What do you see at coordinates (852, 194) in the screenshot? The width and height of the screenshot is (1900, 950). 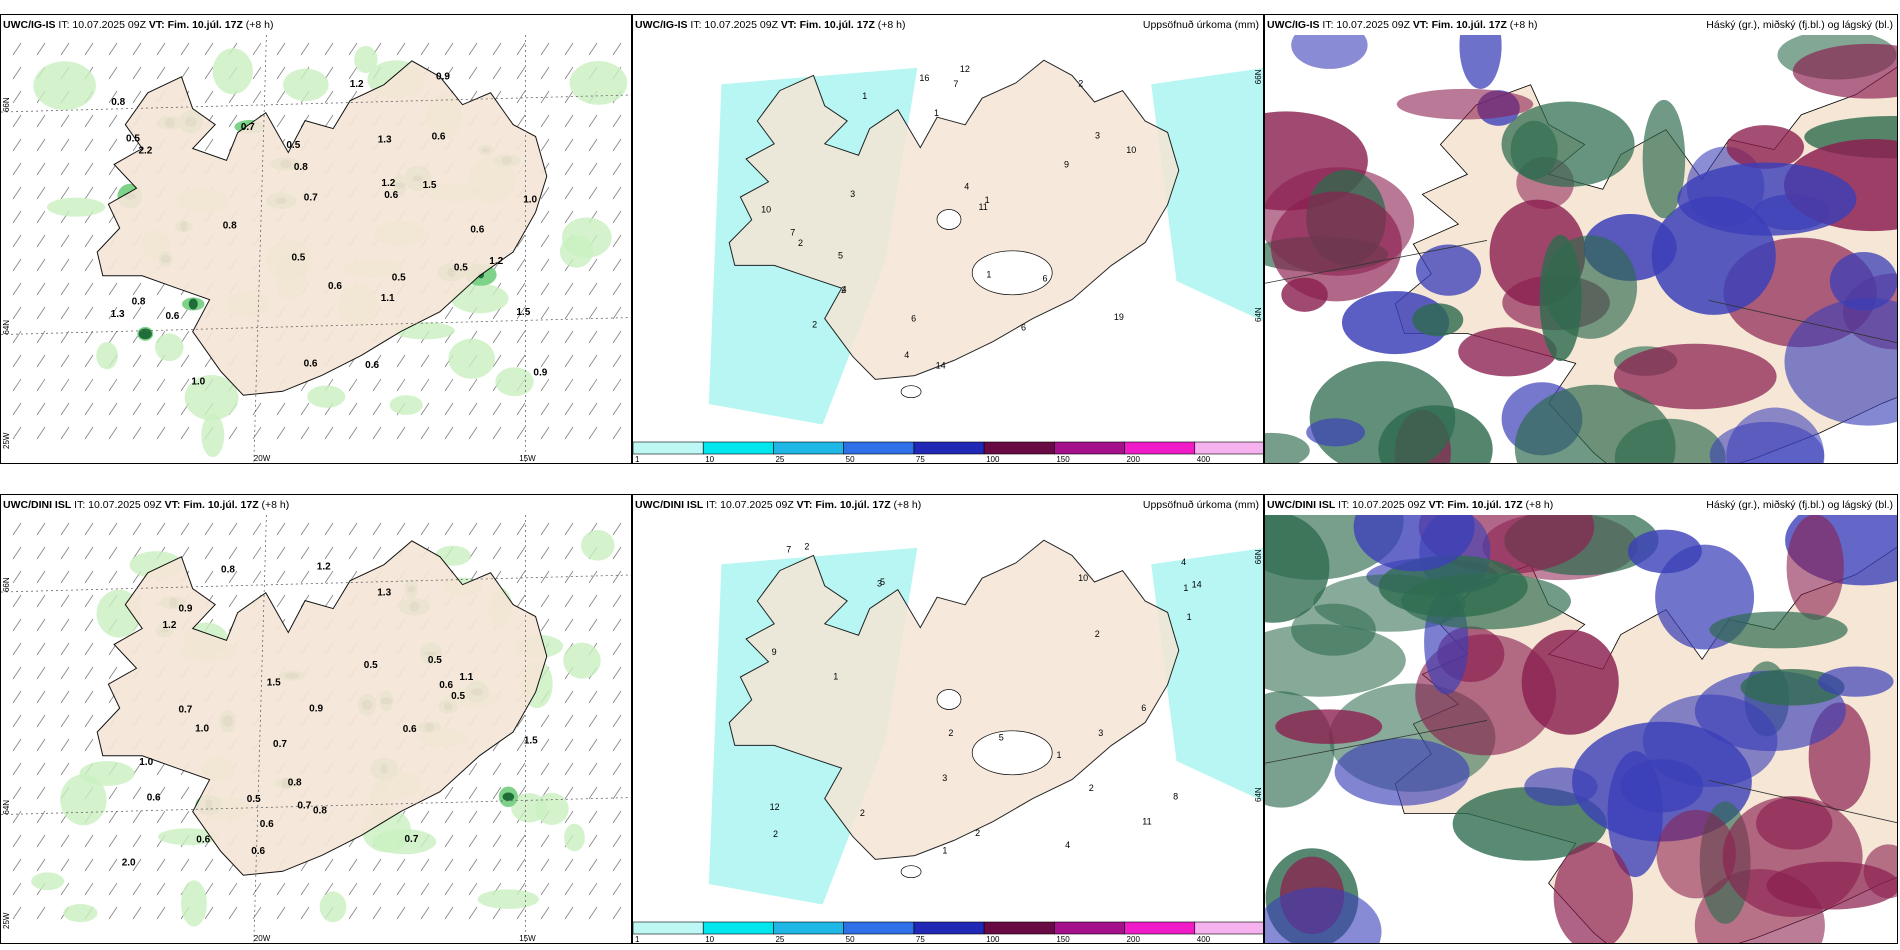 I see `accum-value: 3` at bounding box center [852, 194].